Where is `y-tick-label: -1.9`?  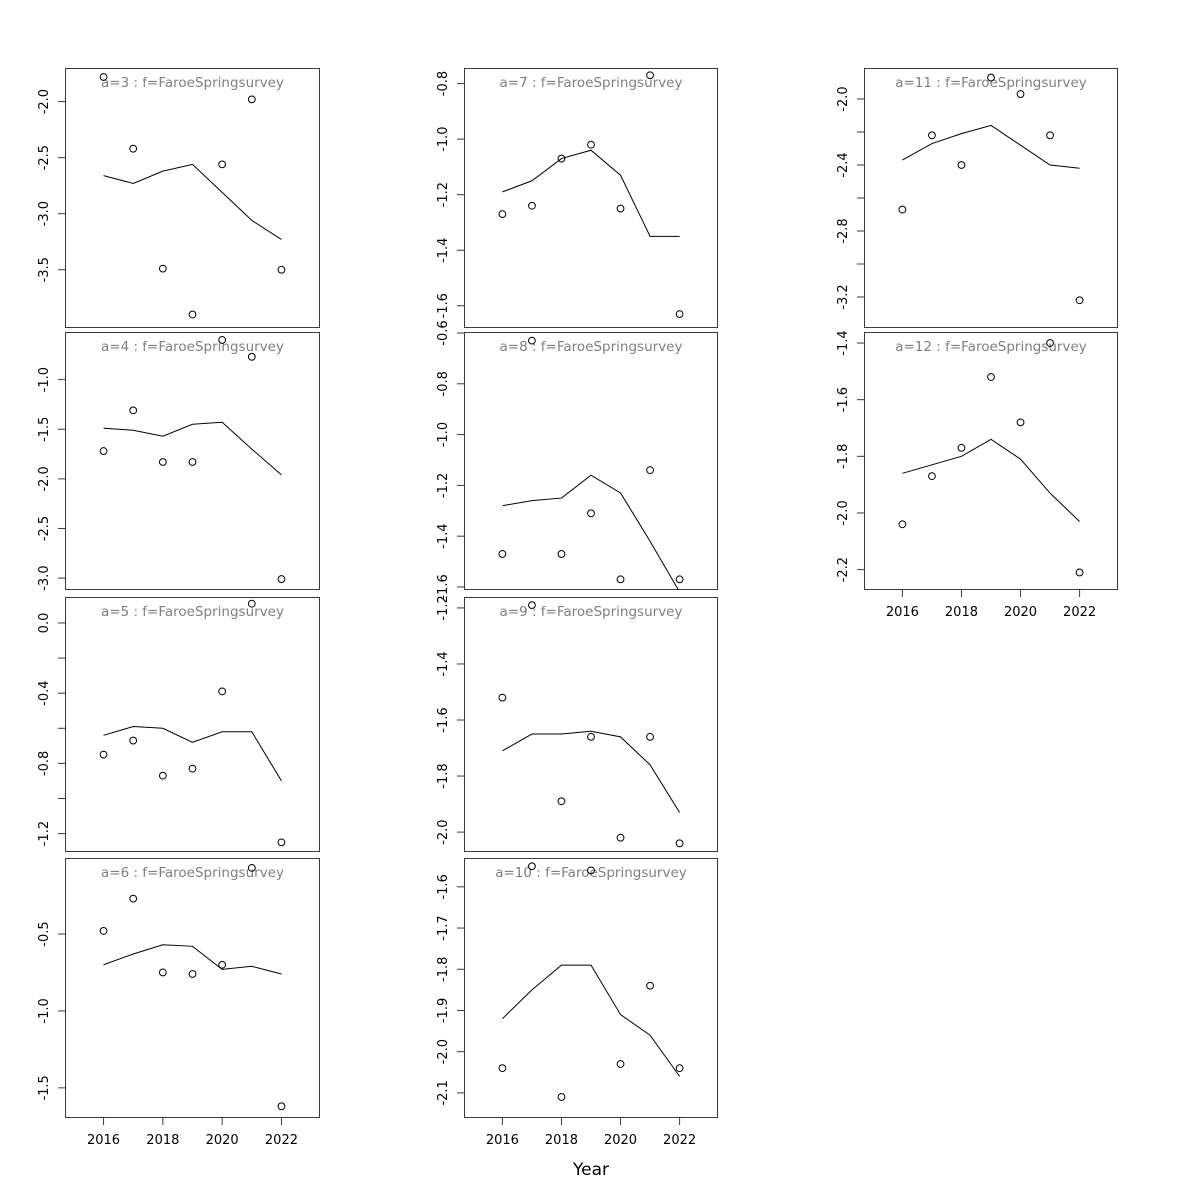
y-tick-label: -1.9 is located at coordinates (443, 1010).